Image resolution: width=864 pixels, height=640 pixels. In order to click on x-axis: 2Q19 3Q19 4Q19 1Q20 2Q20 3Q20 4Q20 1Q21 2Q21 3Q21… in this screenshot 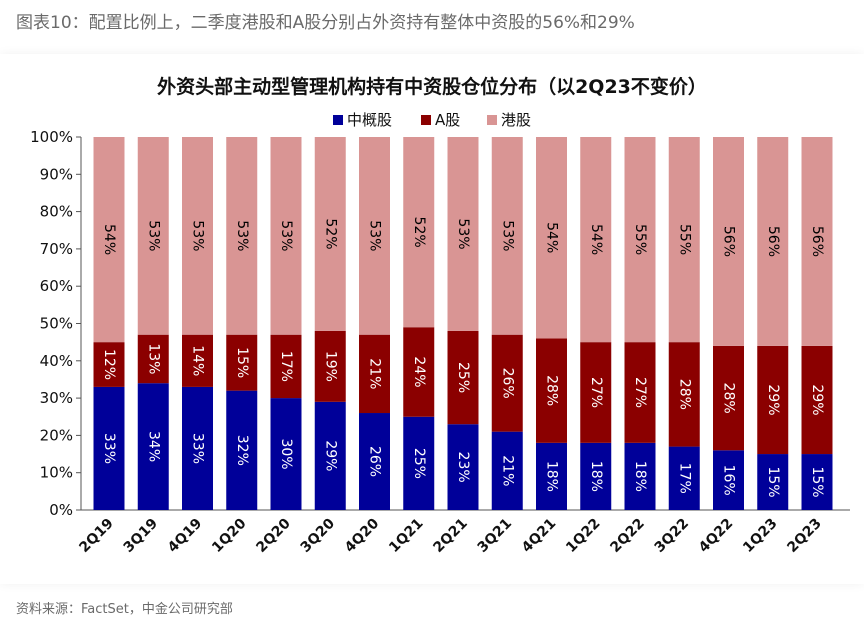, I will do `click(450, 535)`.